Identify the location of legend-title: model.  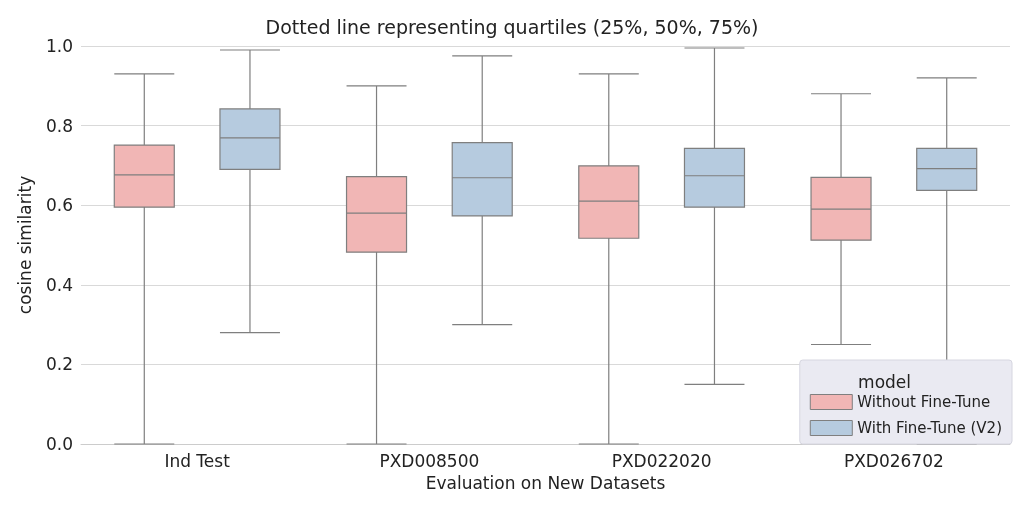
(884, 381).